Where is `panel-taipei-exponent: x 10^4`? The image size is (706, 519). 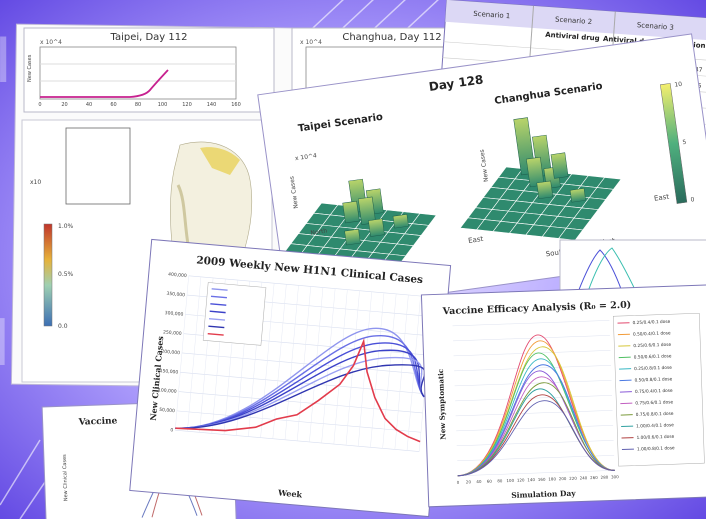 panel-taipei-exponent: x 10^4 is located at coordinates (51, 42).